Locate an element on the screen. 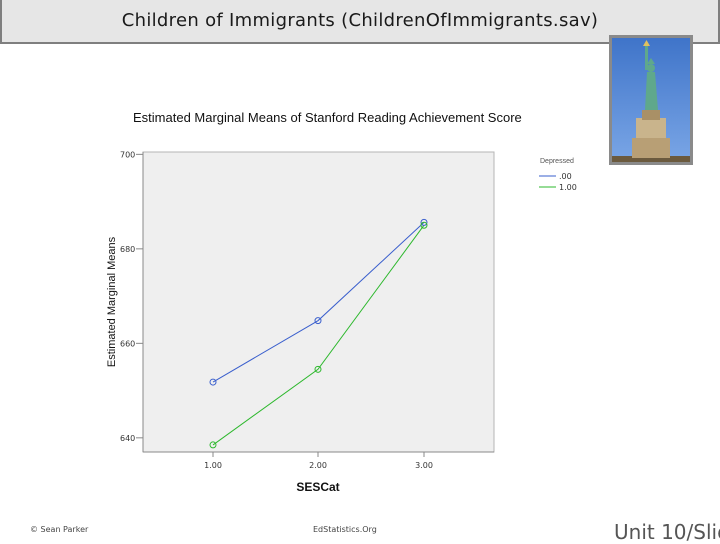  y-axis-label: Estimated Marginal Means is located at coordinates (112, 301).